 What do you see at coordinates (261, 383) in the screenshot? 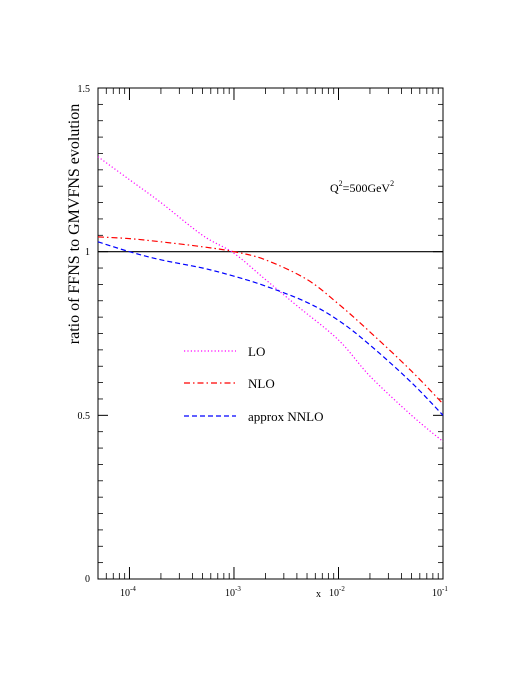
I see `legend-label-nlo: NLO` at bounding box center [261, 383].